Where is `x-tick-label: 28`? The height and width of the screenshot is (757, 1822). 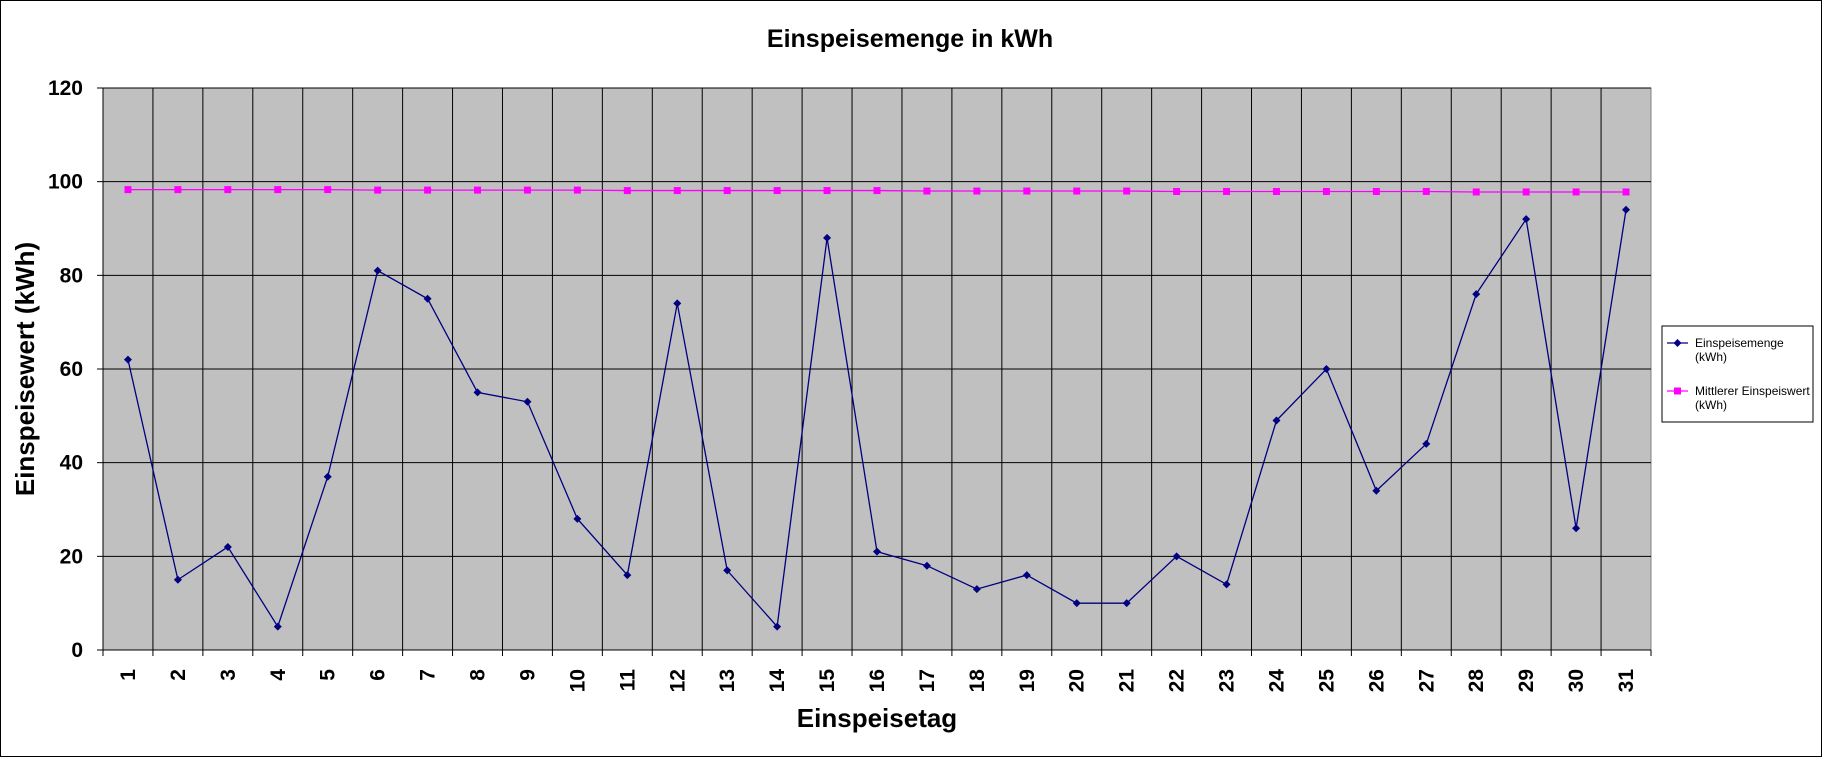
x-tick-label: 28 is located at coordinates (1476, 681).